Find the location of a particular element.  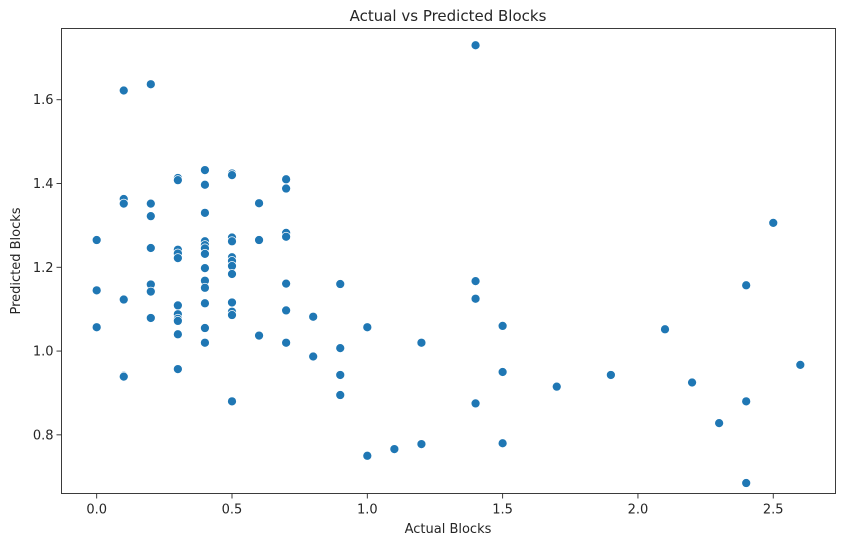

x-tick-label: 2.5 is located at coordinates (773, 510).